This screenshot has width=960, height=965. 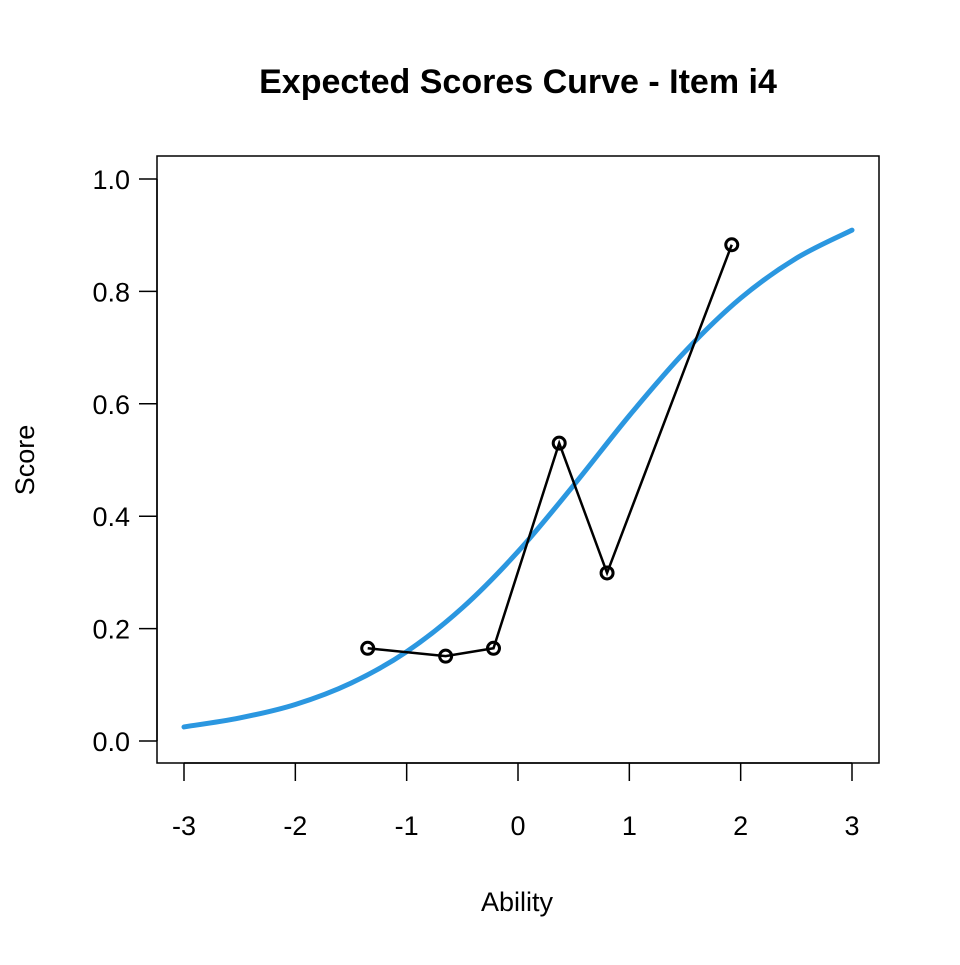 What do you see at coordinates (516, 801) in the screenshot?
I see `x-axis: -3 -2 -1 0 1 2 3` at bounding box center [516, 801].